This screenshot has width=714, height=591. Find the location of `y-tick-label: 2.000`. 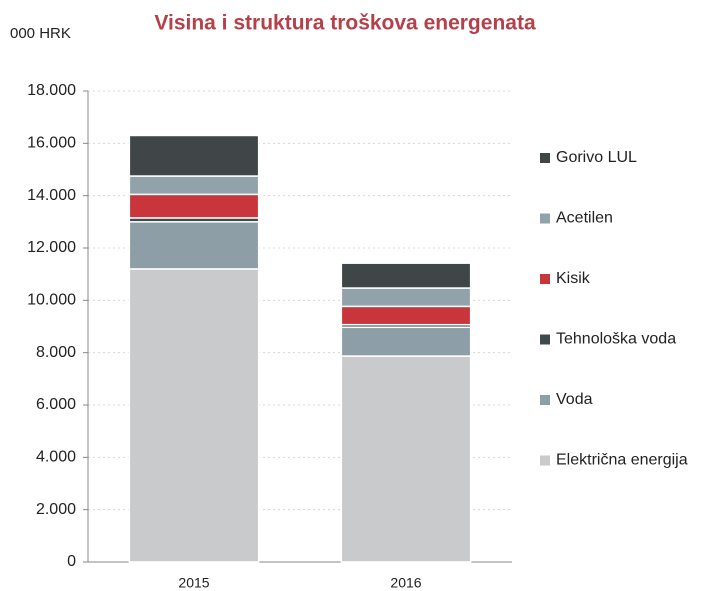

y-tick-label: 2.000 is located at coordinates (56, 509).